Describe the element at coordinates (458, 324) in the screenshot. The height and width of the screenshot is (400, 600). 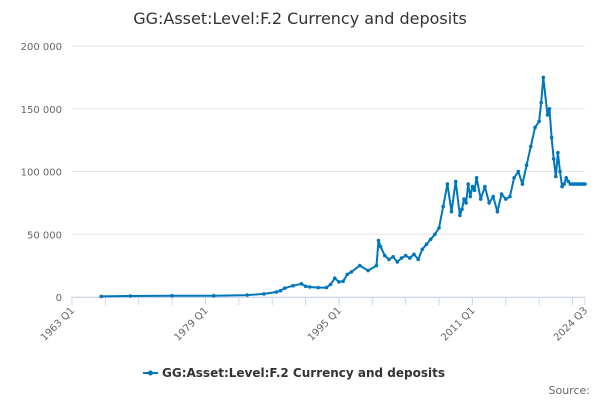
I see `x-tick-label: 2011 Q1` at that location.